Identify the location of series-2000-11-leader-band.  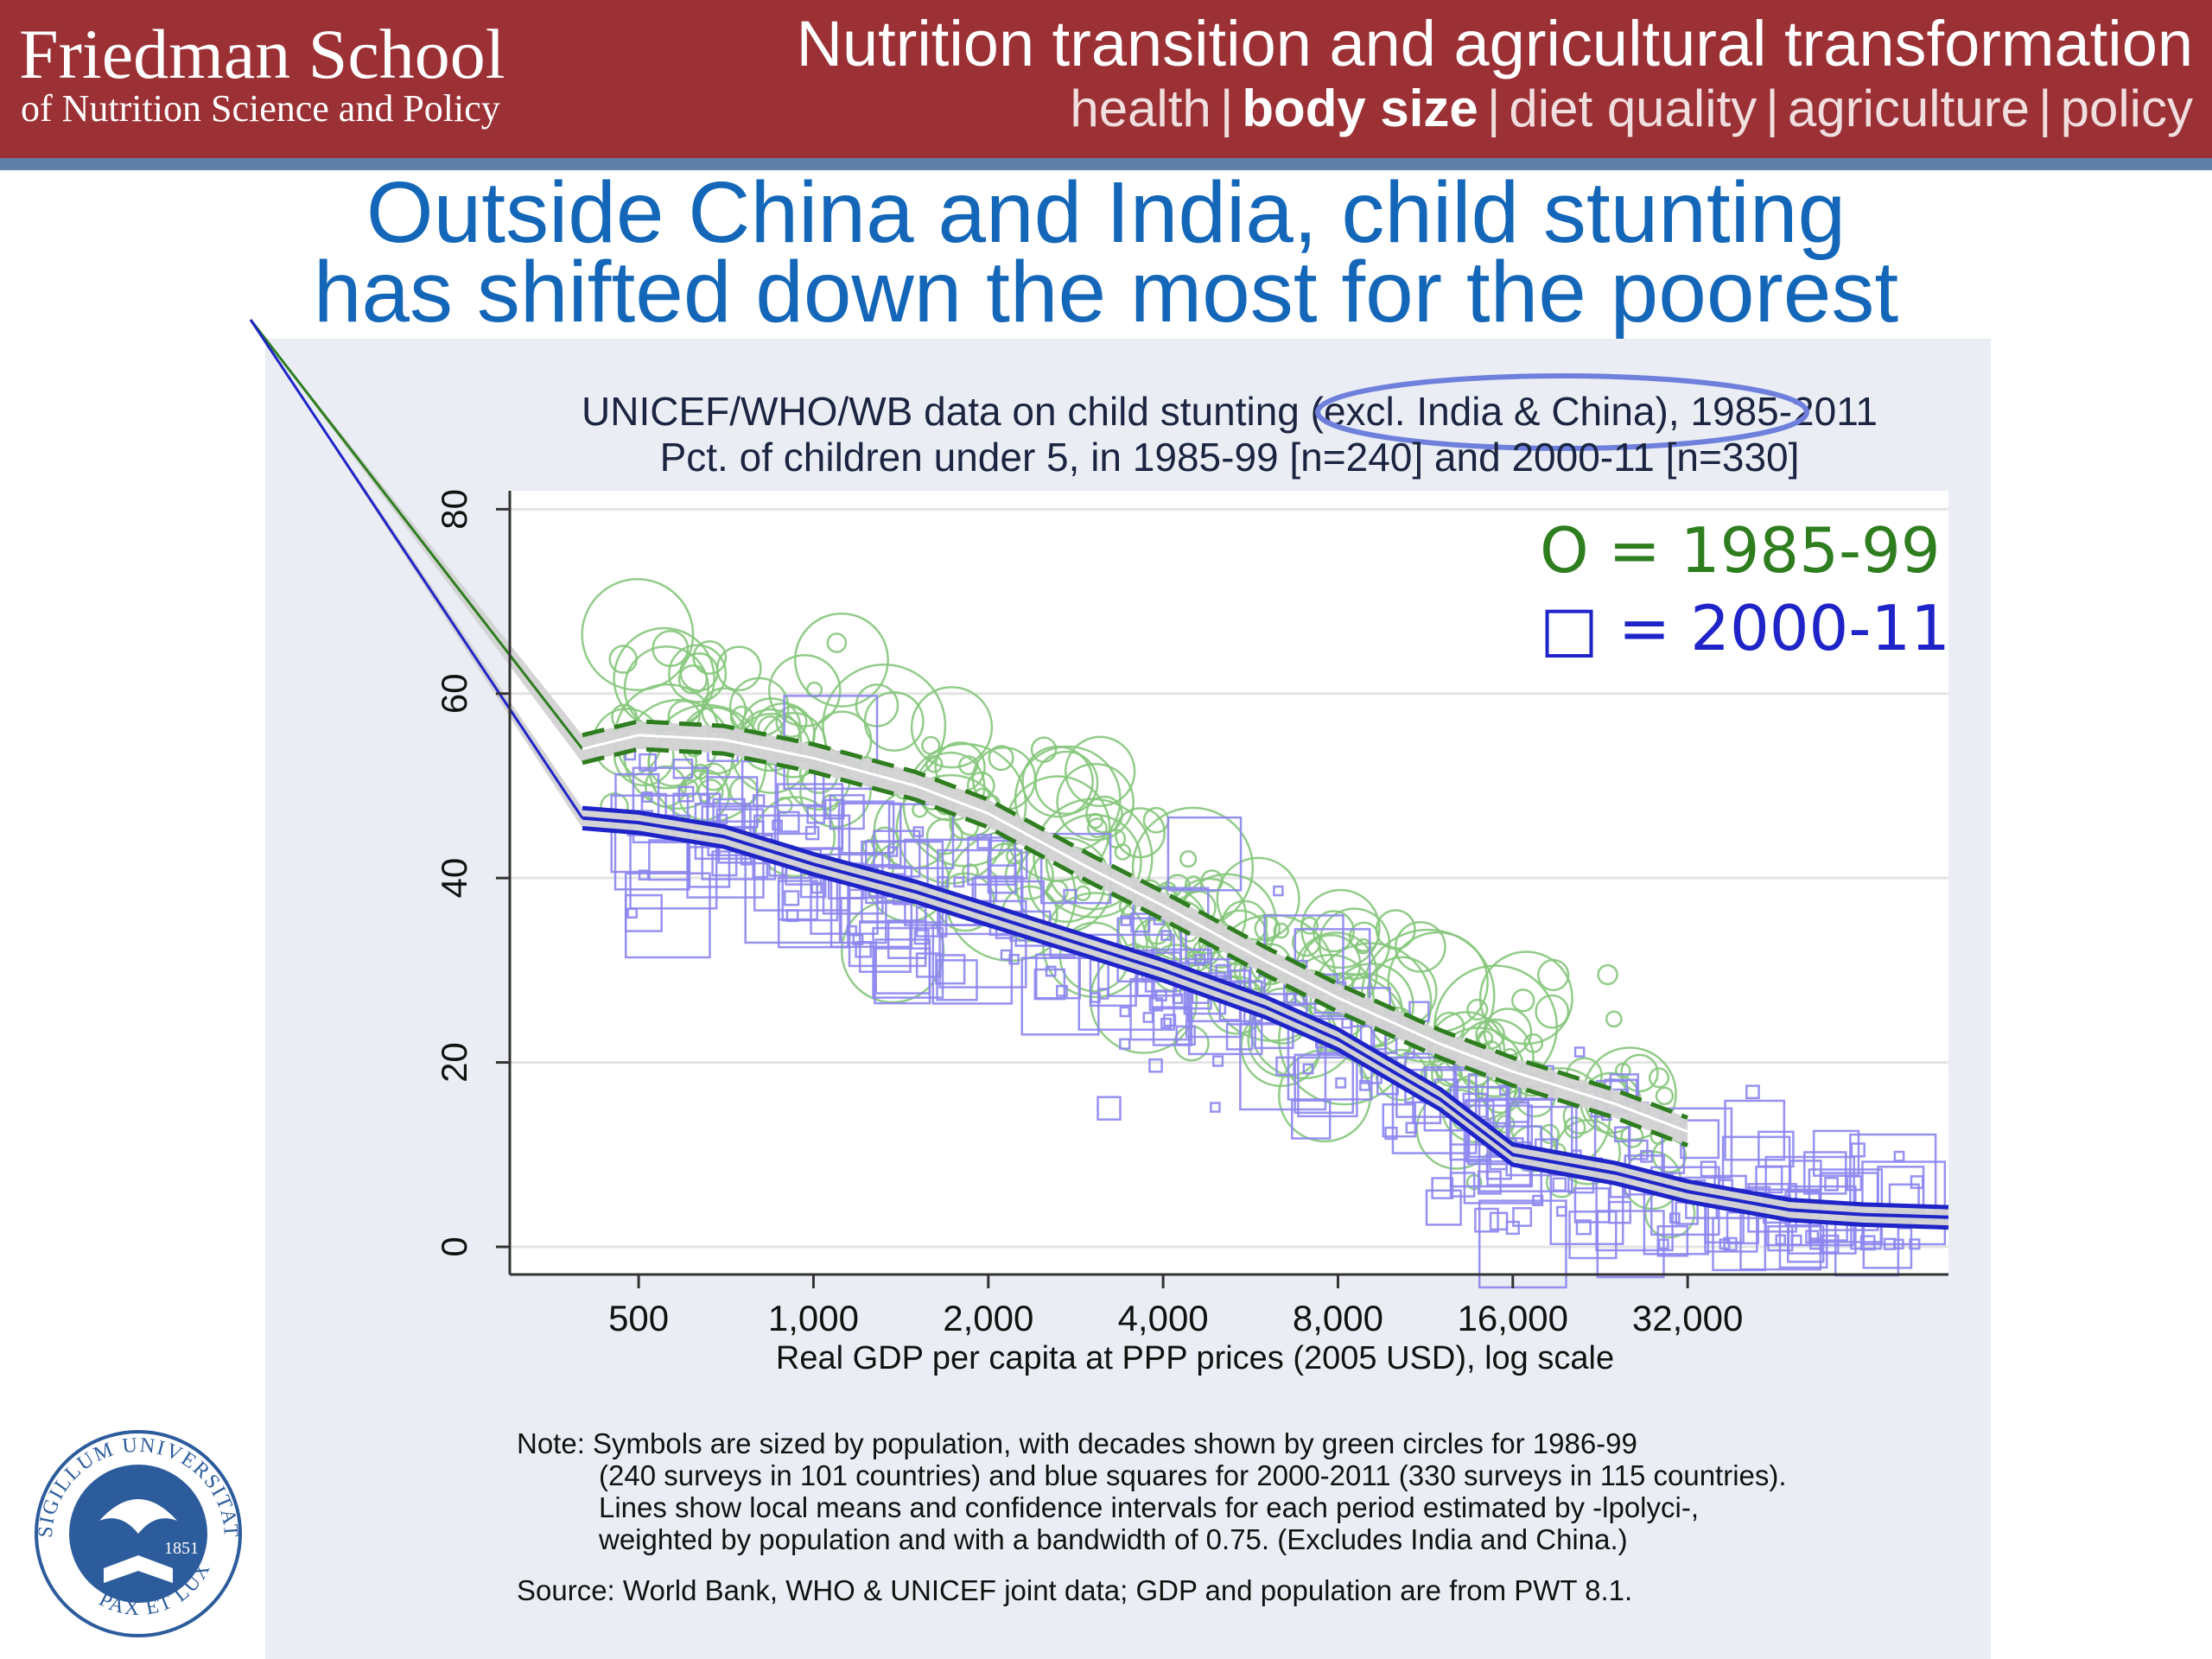
(416, 574).